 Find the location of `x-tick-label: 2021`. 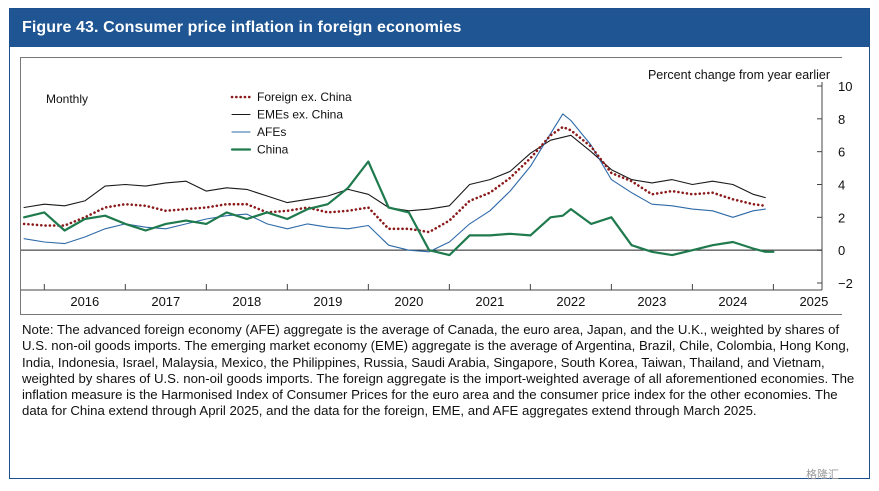

x-tick-label: 2021 is located at coordinates (489, 301).